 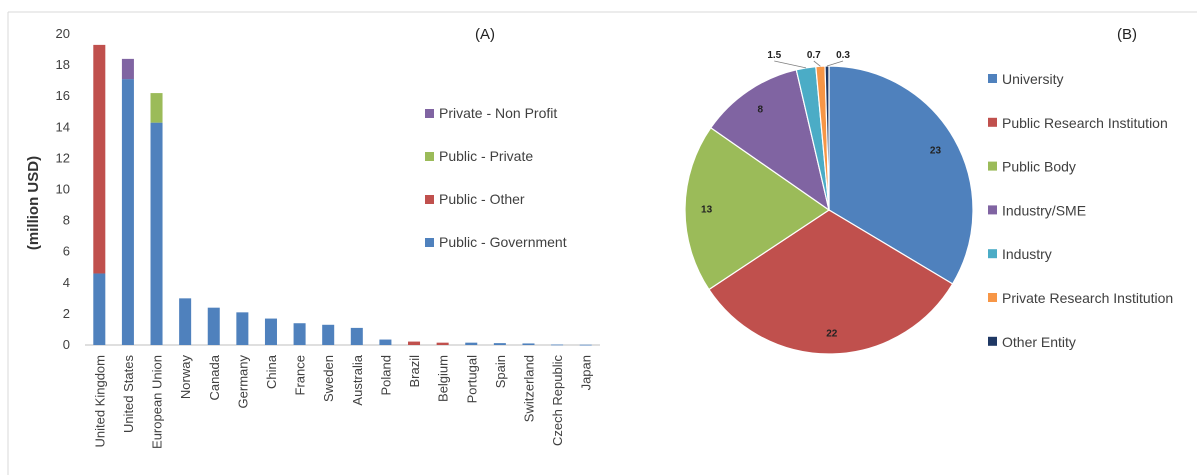 I want to click on legend-label-public-government: Public - Government, so click(x=503, y=242).